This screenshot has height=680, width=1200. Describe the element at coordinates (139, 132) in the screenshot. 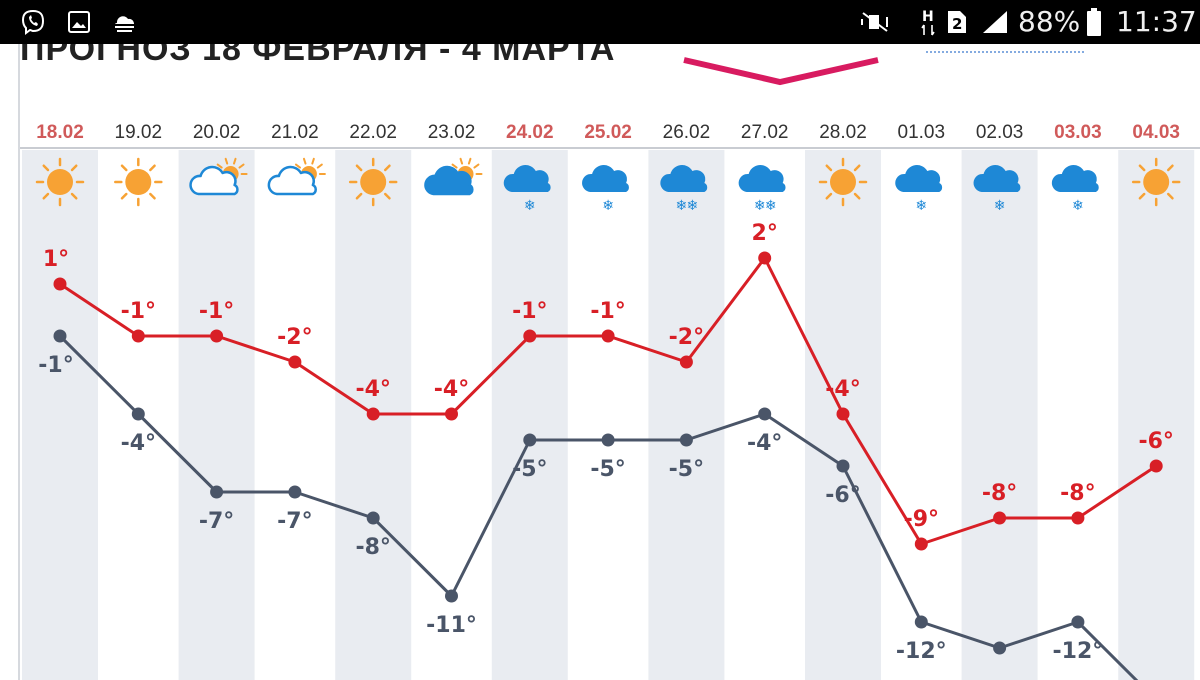

I see `date-tick-label: 19.02` at that location.